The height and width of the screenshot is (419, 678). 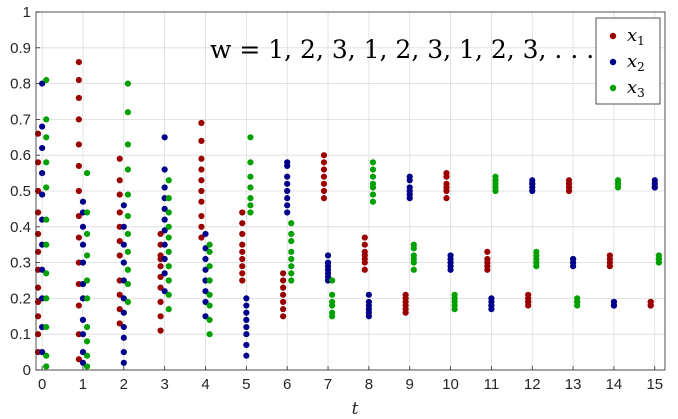 I want to click on y-tick-label: 0.2, so click(x=20, y=298).